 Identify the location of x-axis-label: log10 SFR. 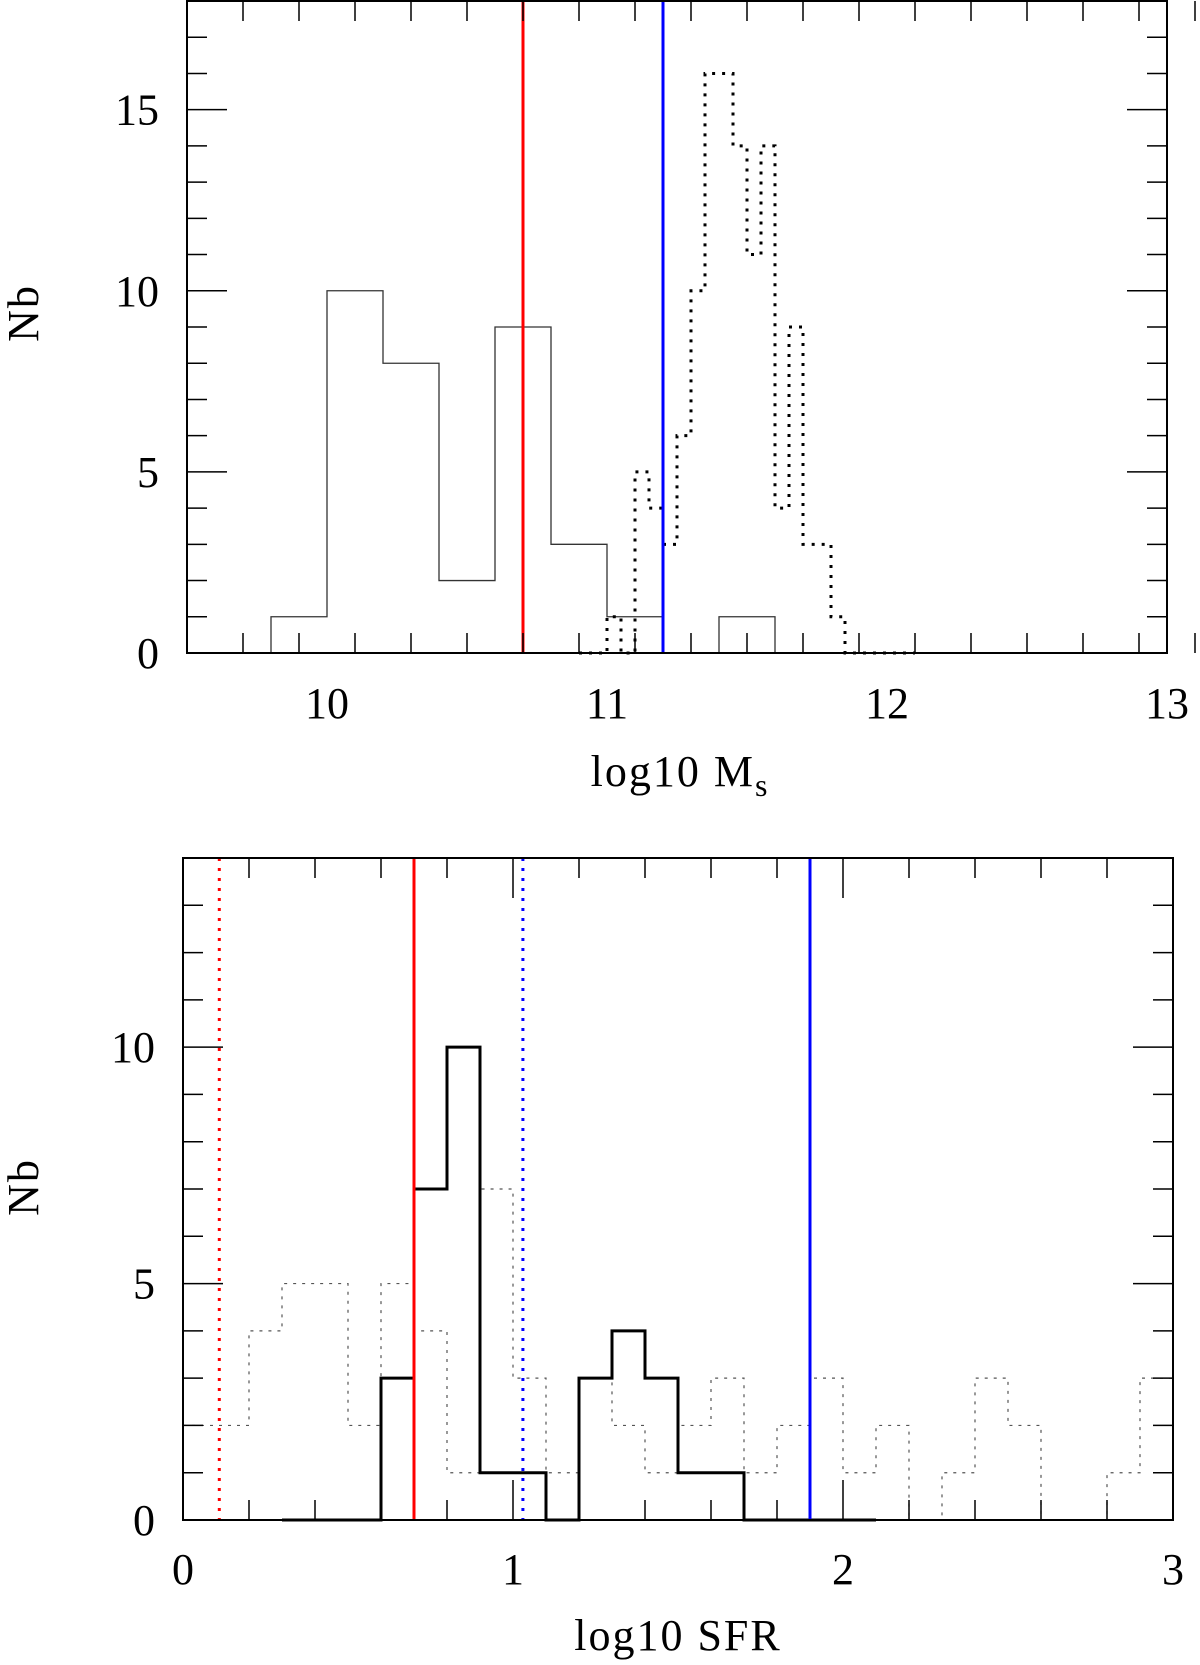
(678, 1635).